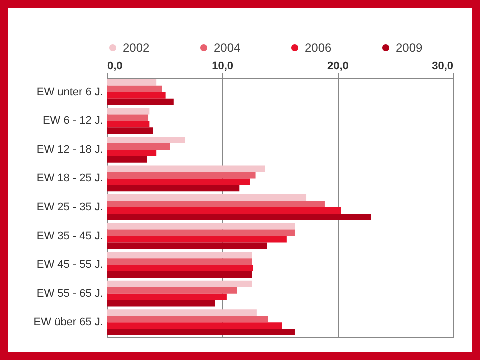 The image size is (480, 360). What do you see at coordinates (223, 66) in the screenshot?
I see `x-tick-label: 10,0` at bounding box center [223, 66].